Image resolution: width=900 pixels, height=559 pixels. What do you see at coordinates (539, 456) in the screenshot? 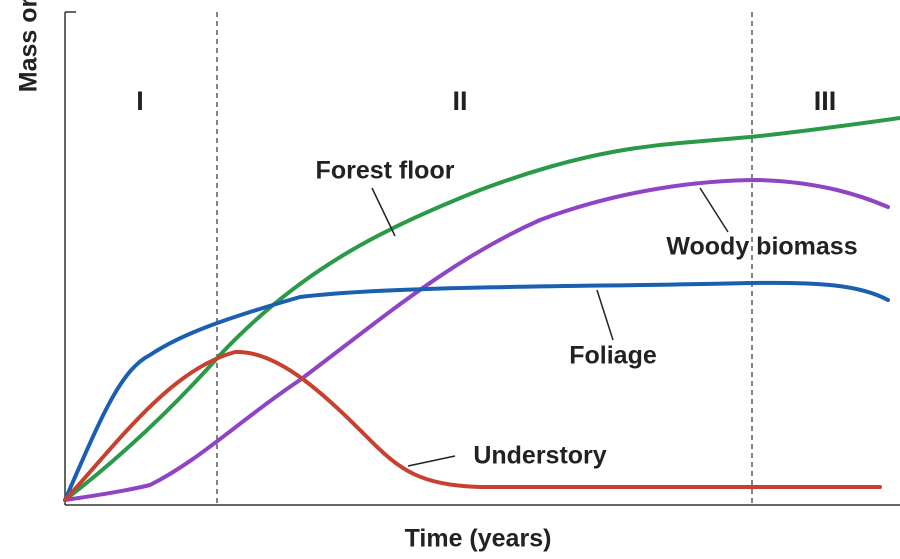
I see `curve-label: Understory` at bounding box center [539, 456].